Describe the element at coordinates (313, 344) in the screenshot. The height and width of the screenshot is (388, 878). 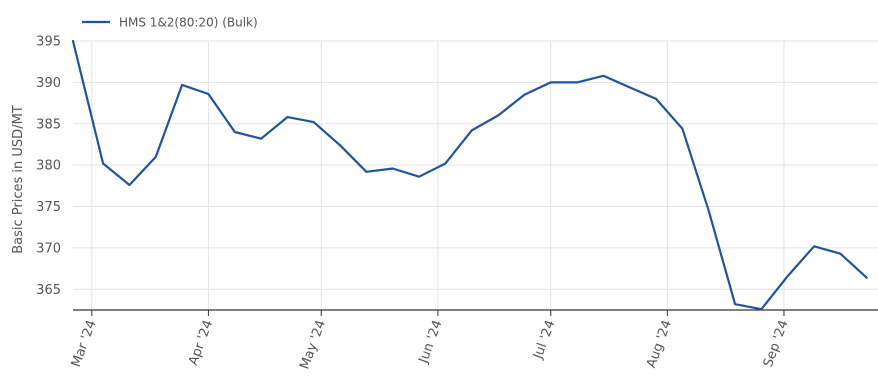
I see `x-tick-label: May '24` at that location.